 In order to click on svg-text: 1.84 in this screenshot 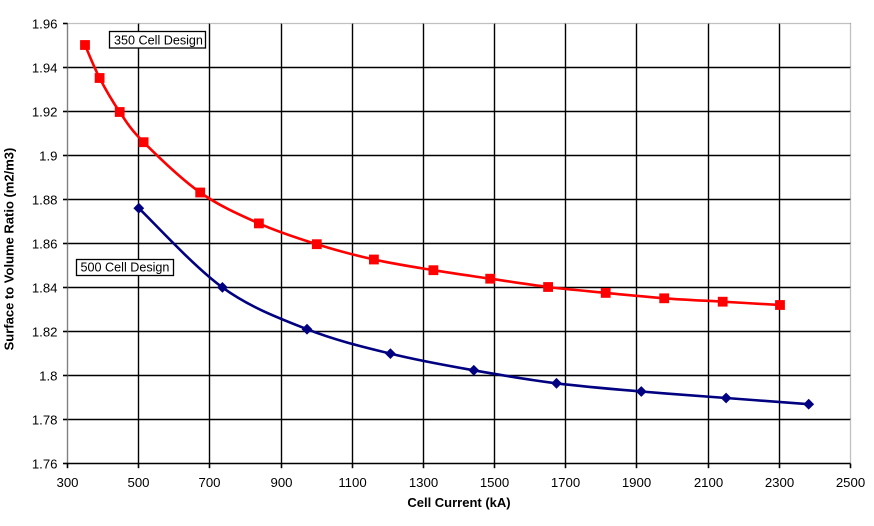, I will do `click(45, 287)`.